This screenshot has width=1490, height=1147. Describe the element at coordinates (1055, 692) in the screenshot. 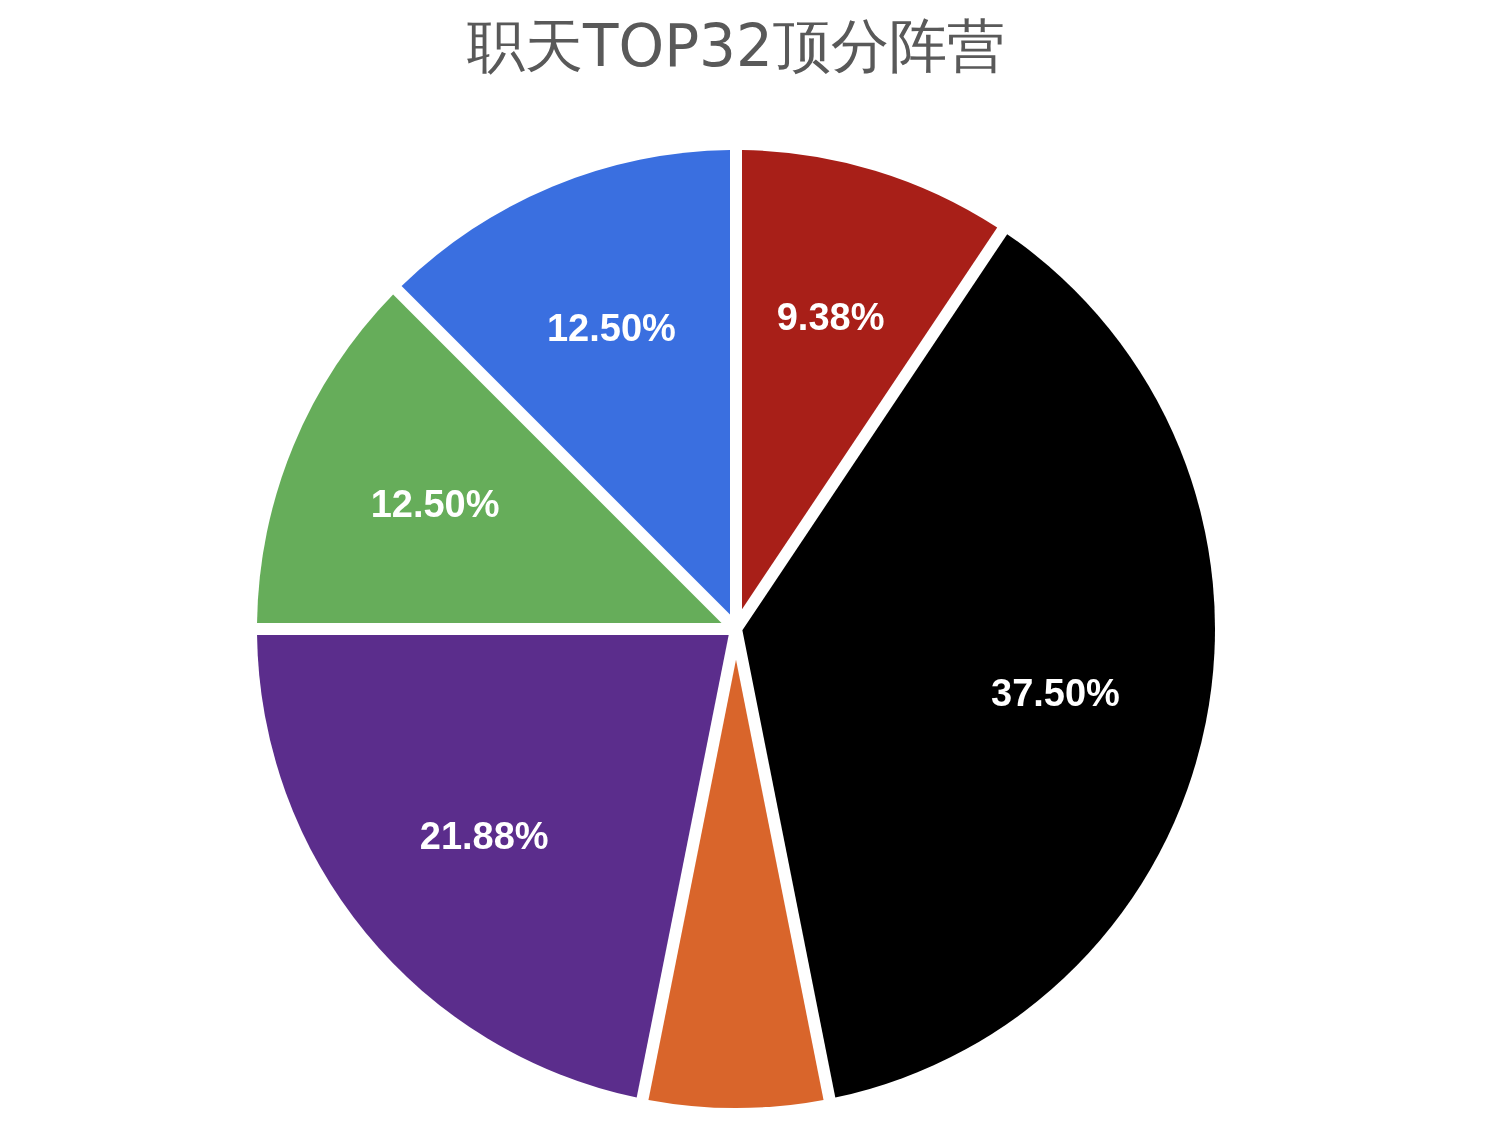

I see `data-label: 37.50%` at that location.